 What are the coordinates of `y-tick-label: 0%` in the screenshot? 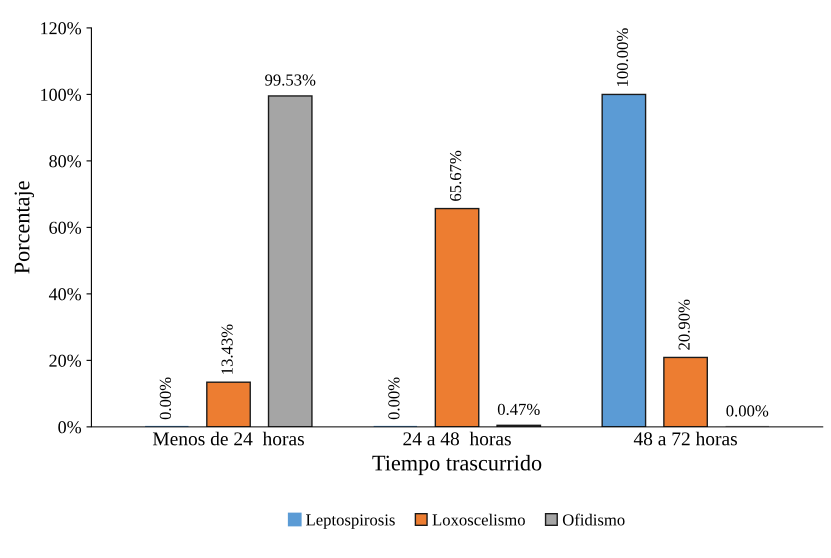 It's located at (70, 427).